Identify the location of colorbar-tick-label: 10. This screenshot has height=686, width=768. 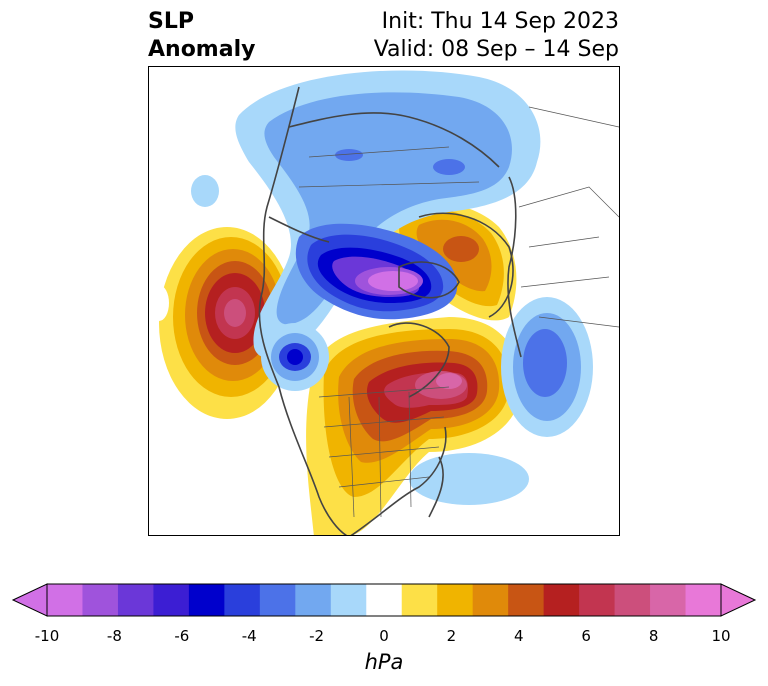
(721, 636).